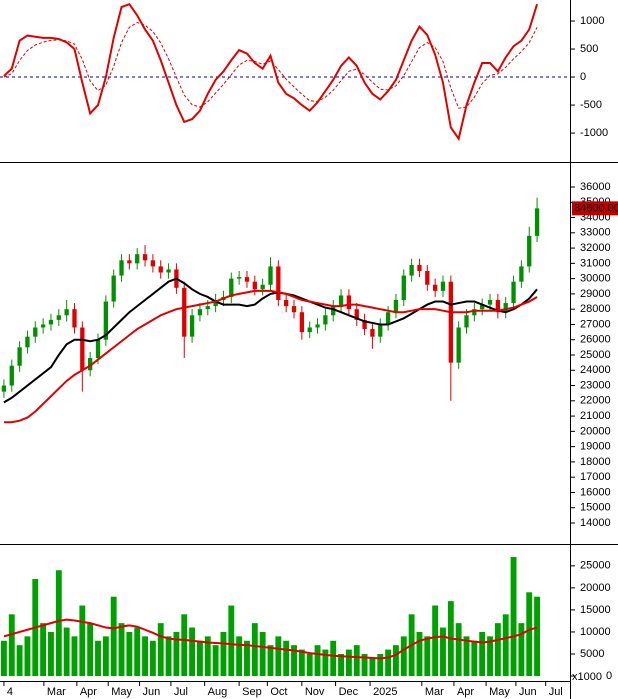 The image size is (618, 699). Describe the element at coordinates (595, 401) in the screenshot. I see `y-tick-label: 22000` at that location.